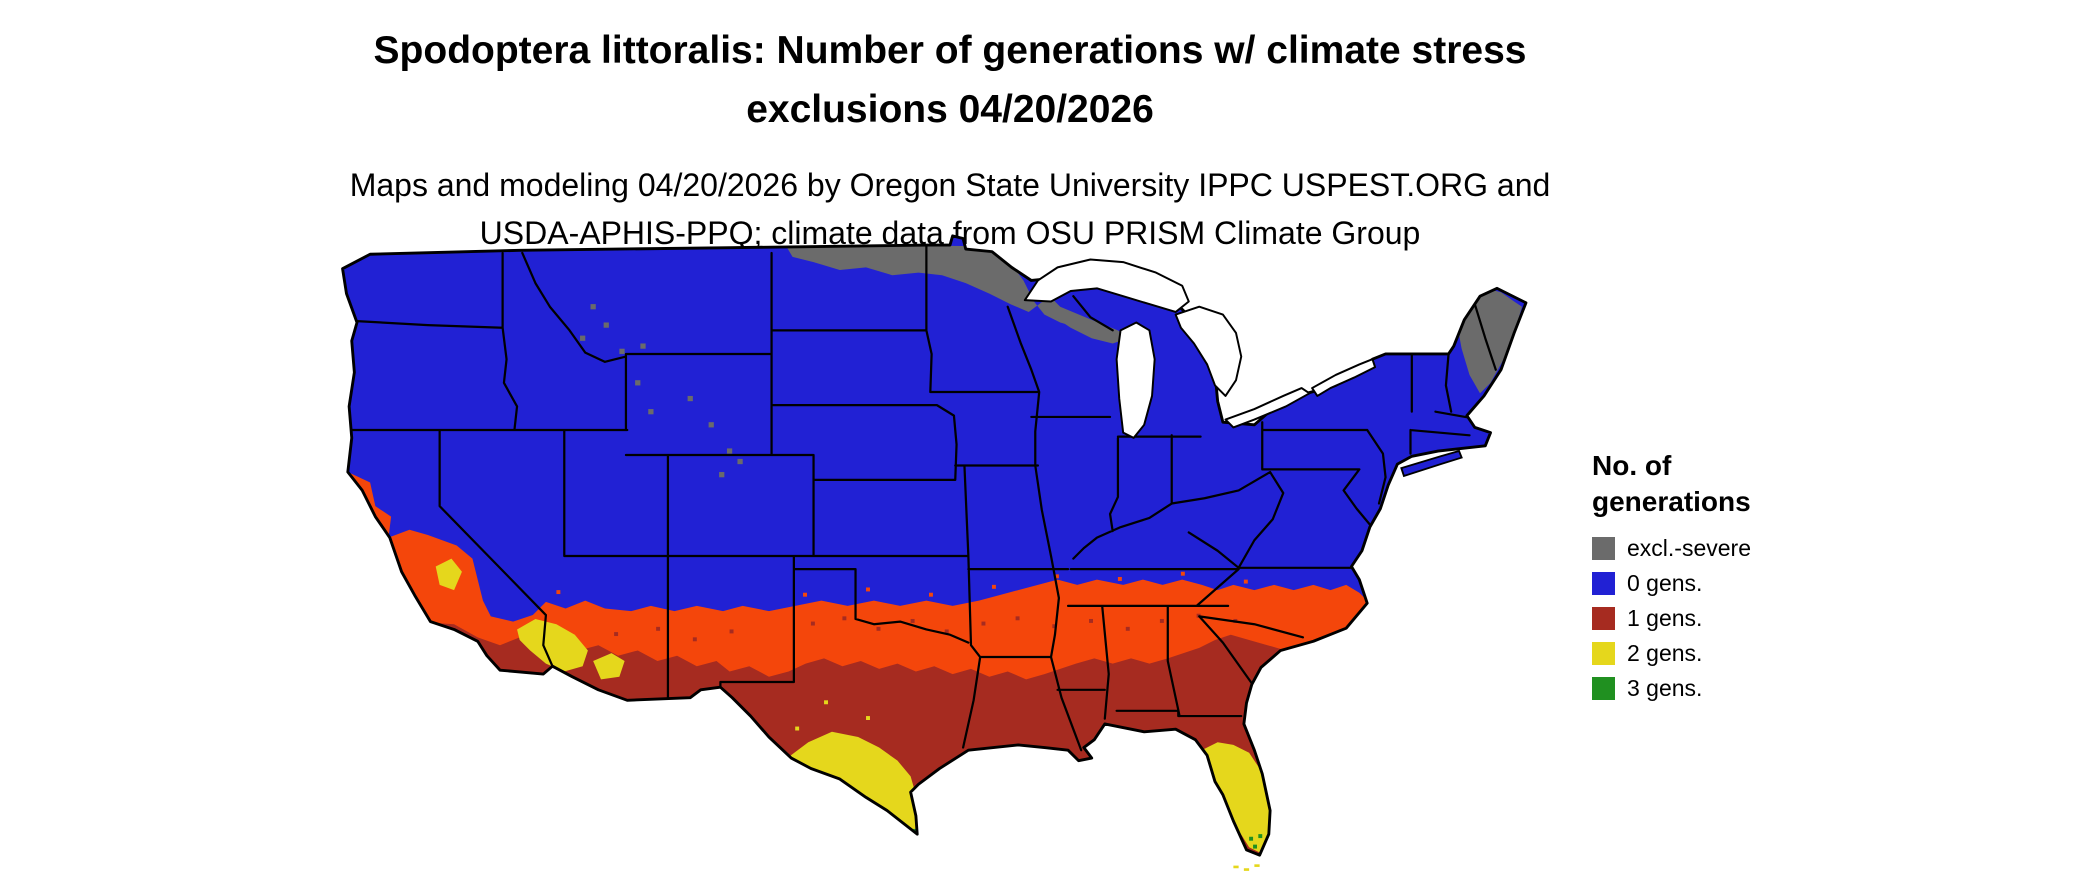 This screenshot has width=2100, height=892. I want to click on great-lakes, so click(1200, 348).